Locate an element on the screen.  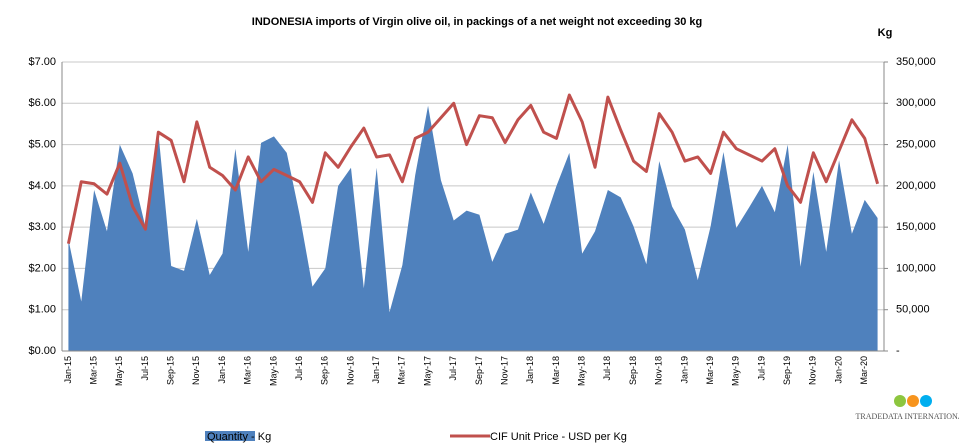
x-tick-label: Sep-16 is located at coordinates (325, 370).